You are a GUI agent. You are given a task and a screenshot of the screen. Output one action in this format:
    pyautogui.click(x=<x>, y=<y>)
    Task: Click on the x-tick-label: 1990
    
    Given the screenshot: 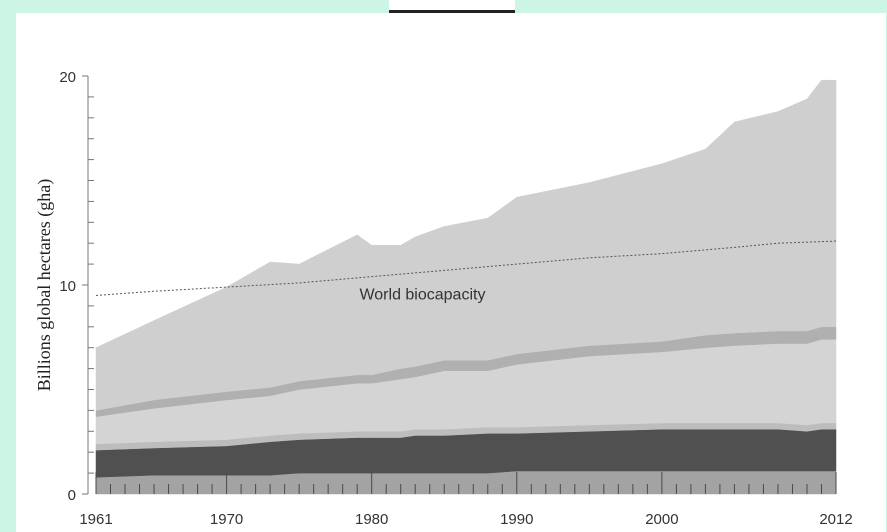 What is the action you would take?
    pyautogui.click(x=516, y=519)
    